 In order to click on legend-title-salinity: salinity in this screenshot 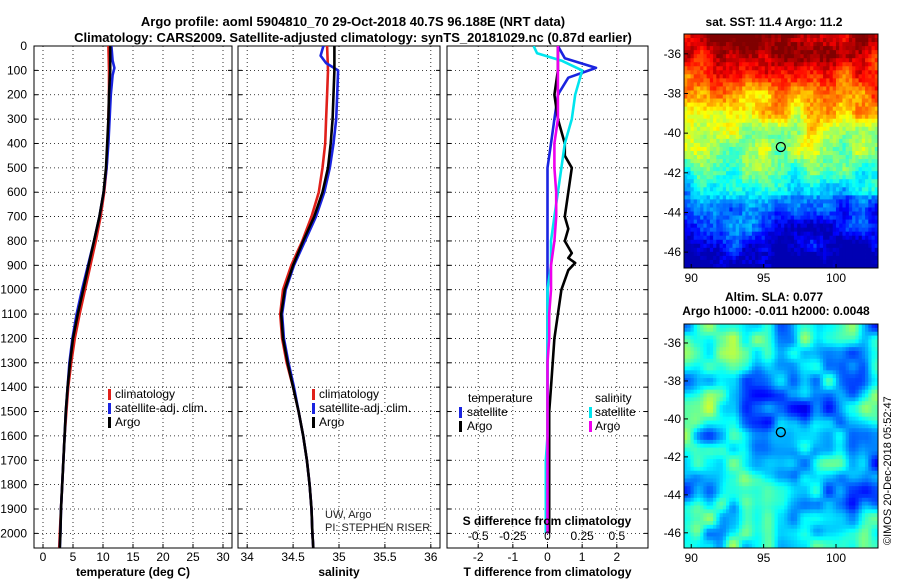, I will do `click(613, 398)`.